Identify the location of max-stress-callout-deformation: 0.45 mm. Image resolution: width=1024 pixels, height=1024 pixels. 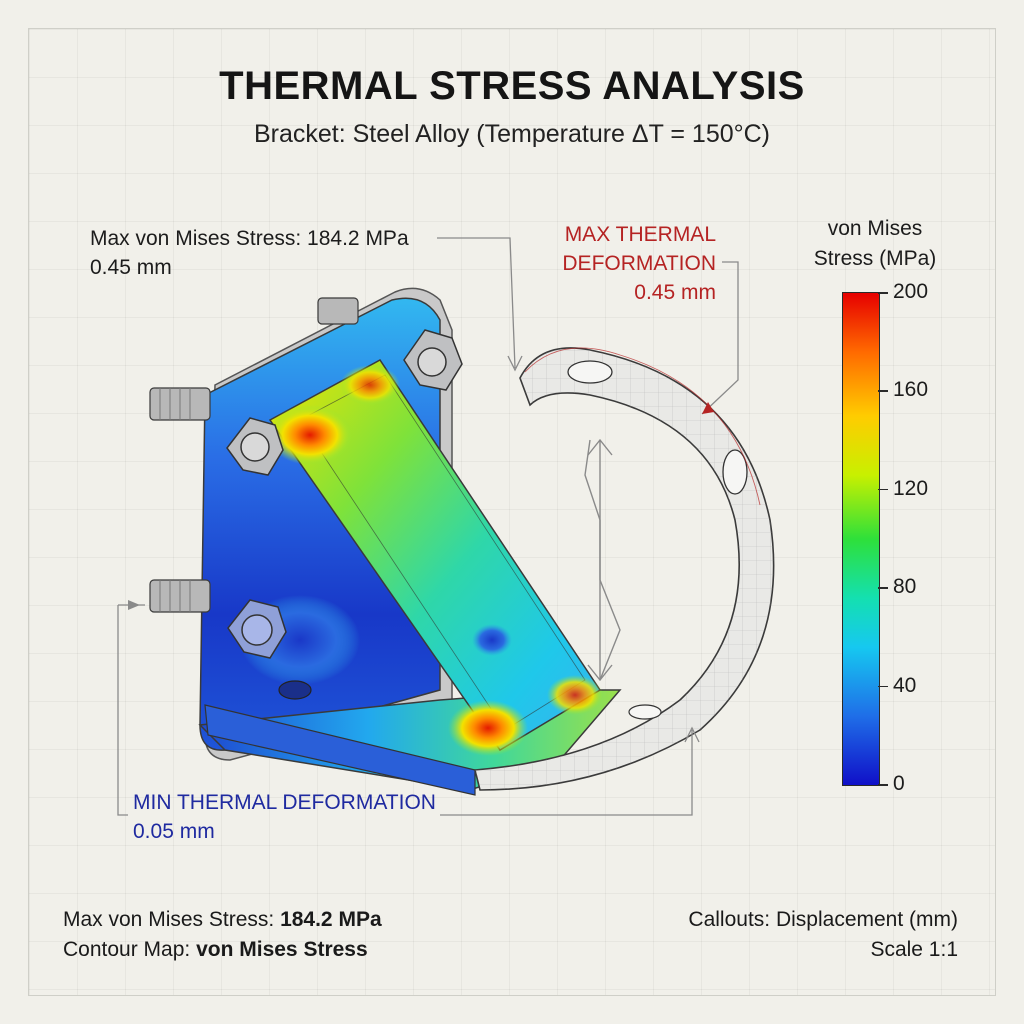
(131, 267).